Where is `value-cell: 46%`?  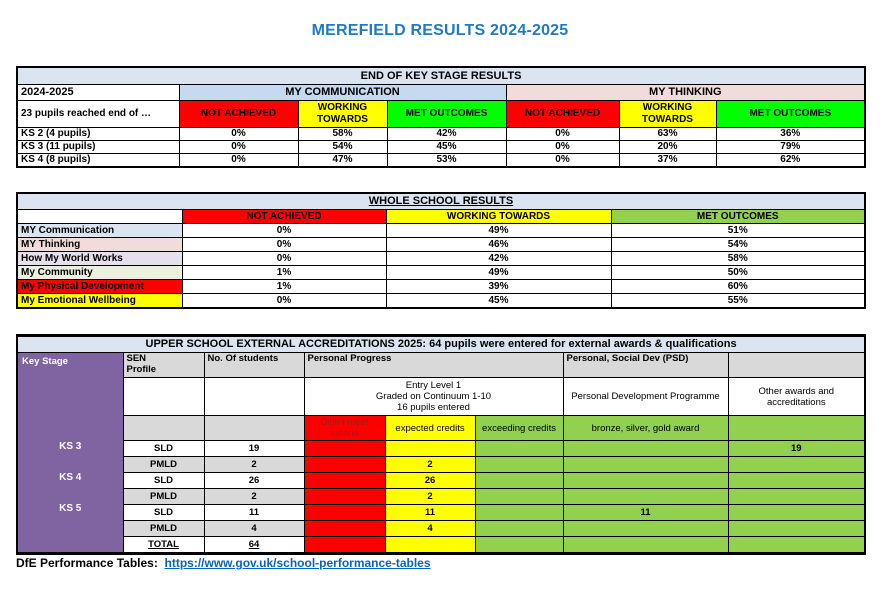 value-cell: 46% is located at coordinates (498, 244).